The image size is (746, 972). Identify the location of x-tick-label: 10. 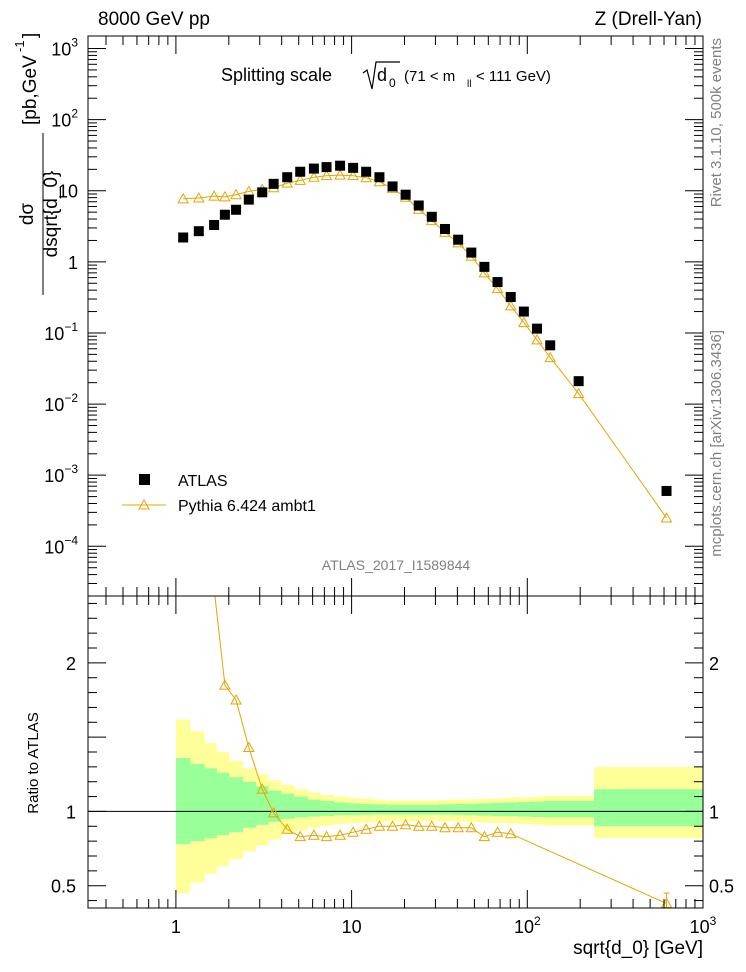
(352, 927).